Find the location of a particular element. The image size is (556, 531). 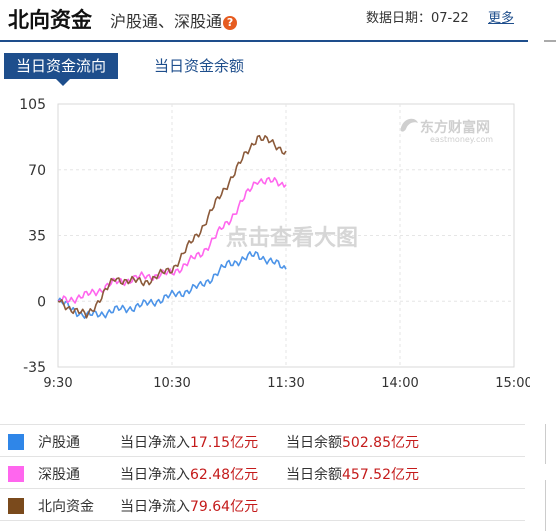

legend-name: 深股通 is located at coordinates (59, 475).